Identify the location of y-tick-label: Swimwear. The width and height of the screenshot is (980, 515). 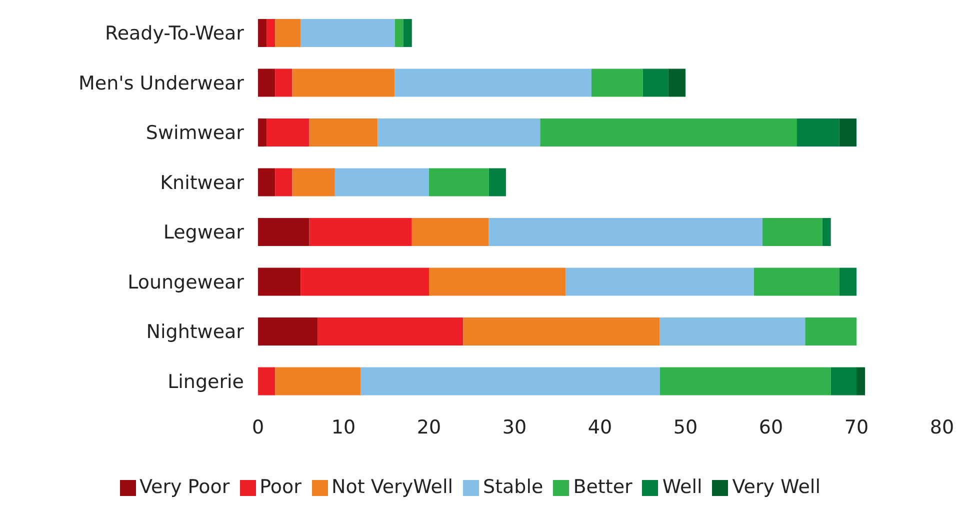
(195, 133).